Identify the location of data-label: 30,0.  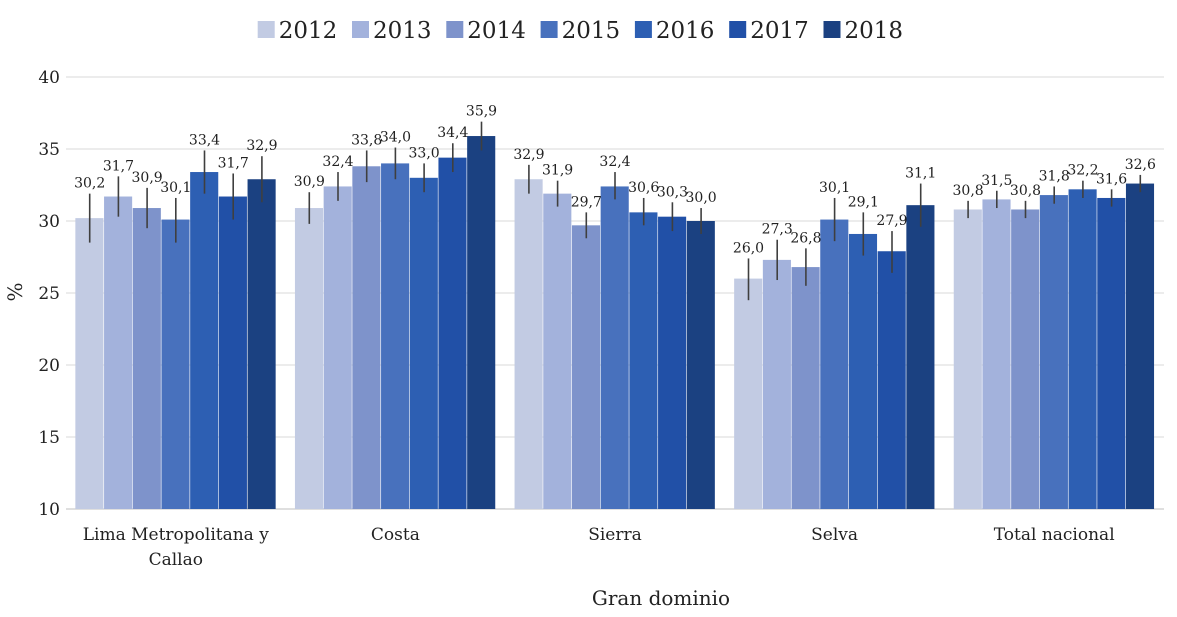
(701, 198).